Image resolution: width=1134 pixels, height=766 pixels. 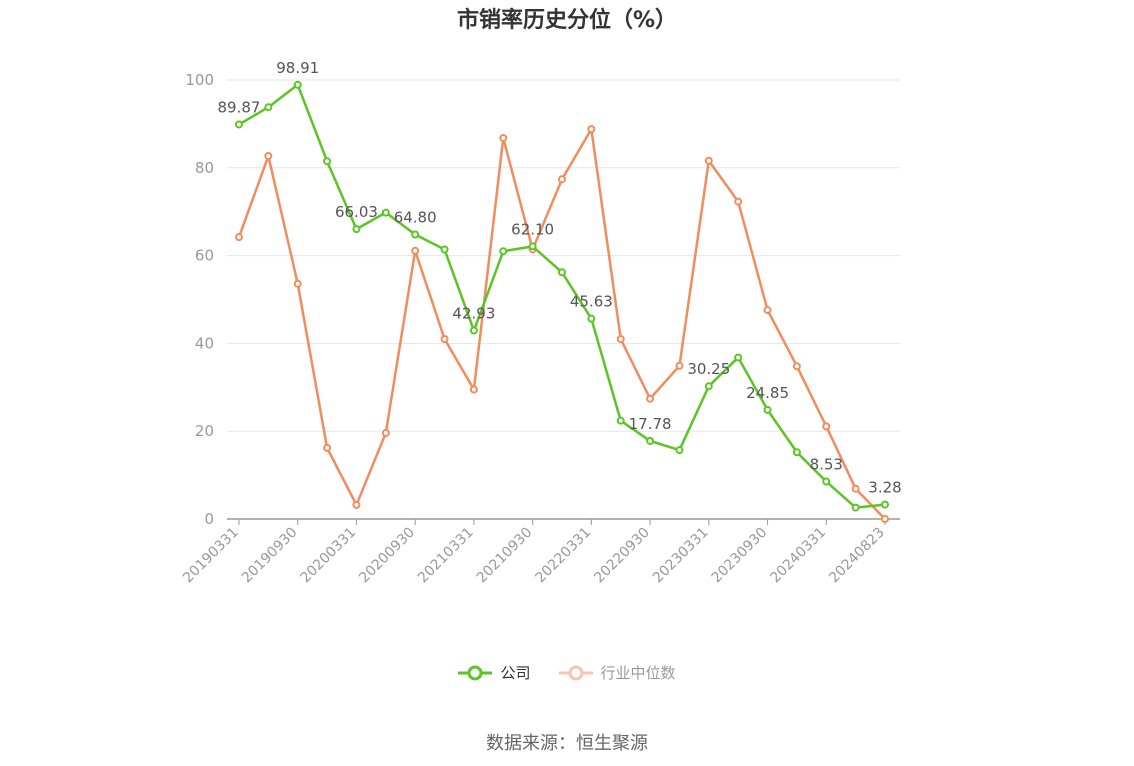 I want to click on data-label-company-20: 8.53, so click(x=826, y=465).